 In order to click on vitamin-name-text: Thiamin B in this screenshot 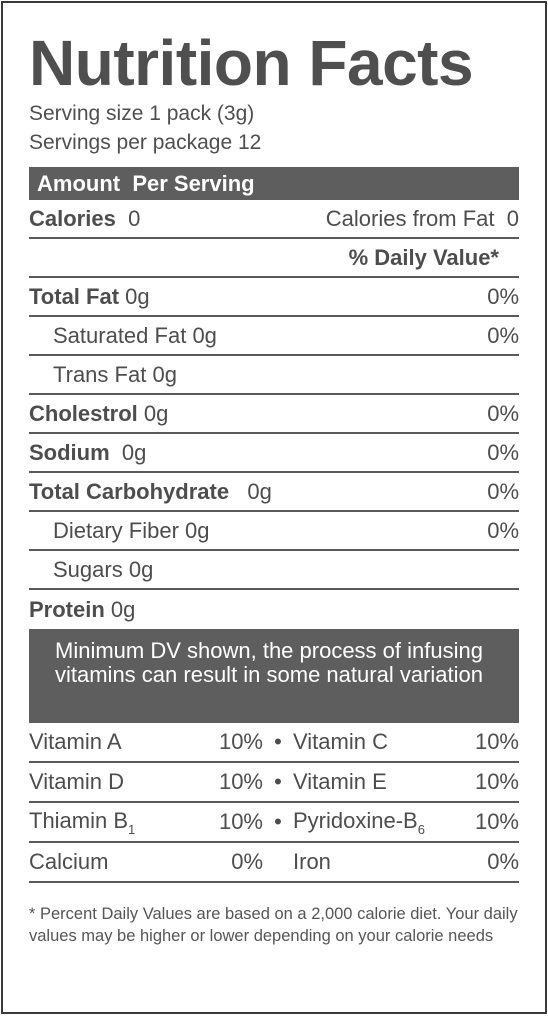, I will do `click(79, 820)`.